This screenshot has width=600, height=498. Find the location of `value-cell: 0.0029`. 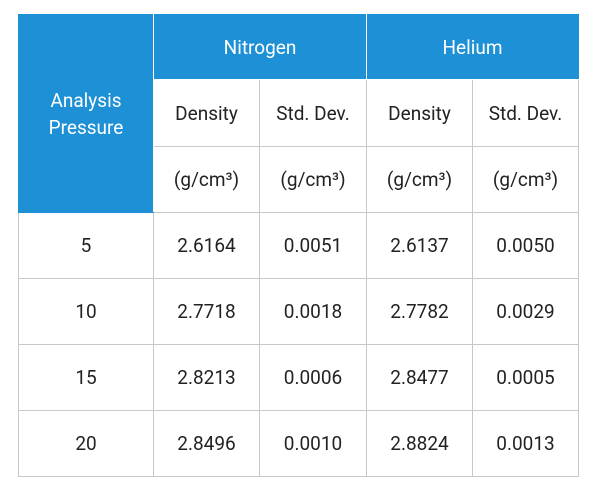

value-cell: 0.0029 is located at coordinates (525, 311).